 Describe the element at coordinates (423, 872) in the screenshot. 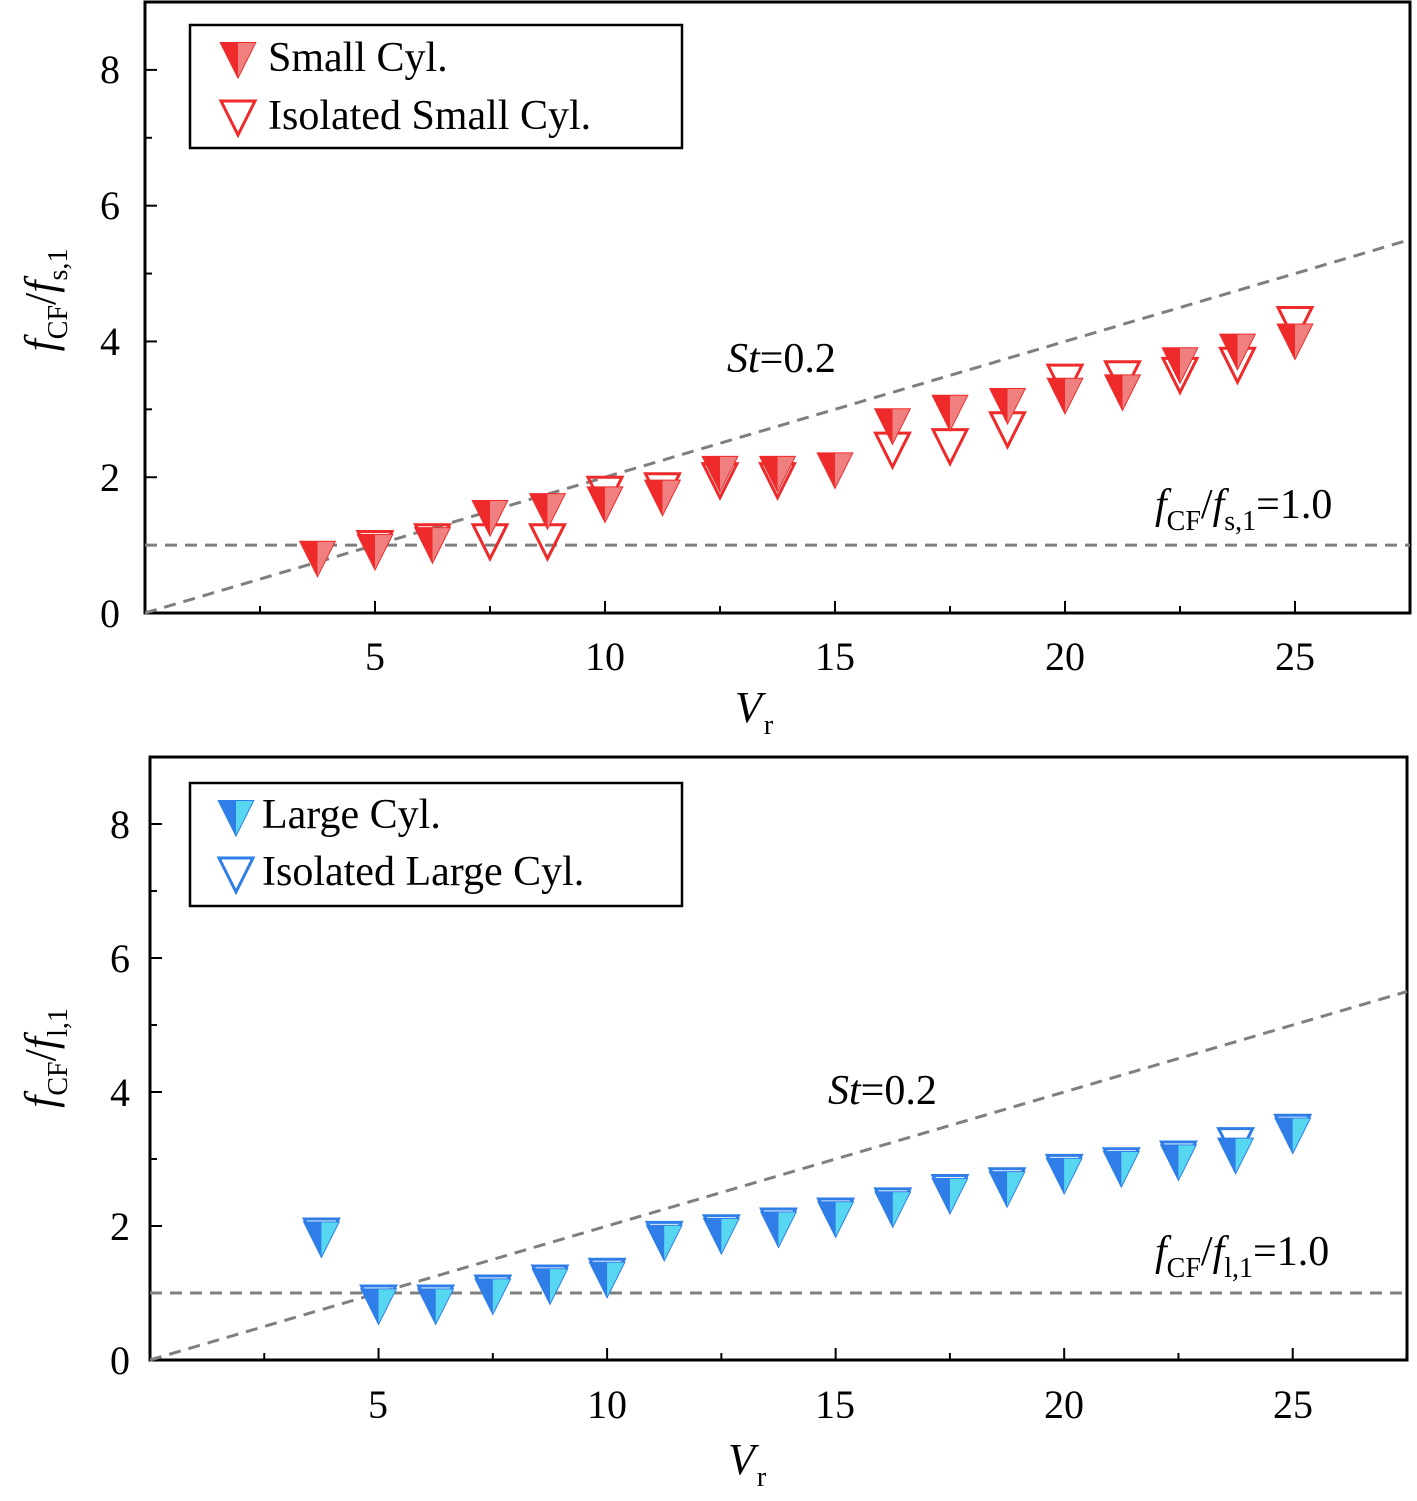

I see `bottom-legend-label-isolated-large-cyl: Isolated Large Cyl.` at that location.